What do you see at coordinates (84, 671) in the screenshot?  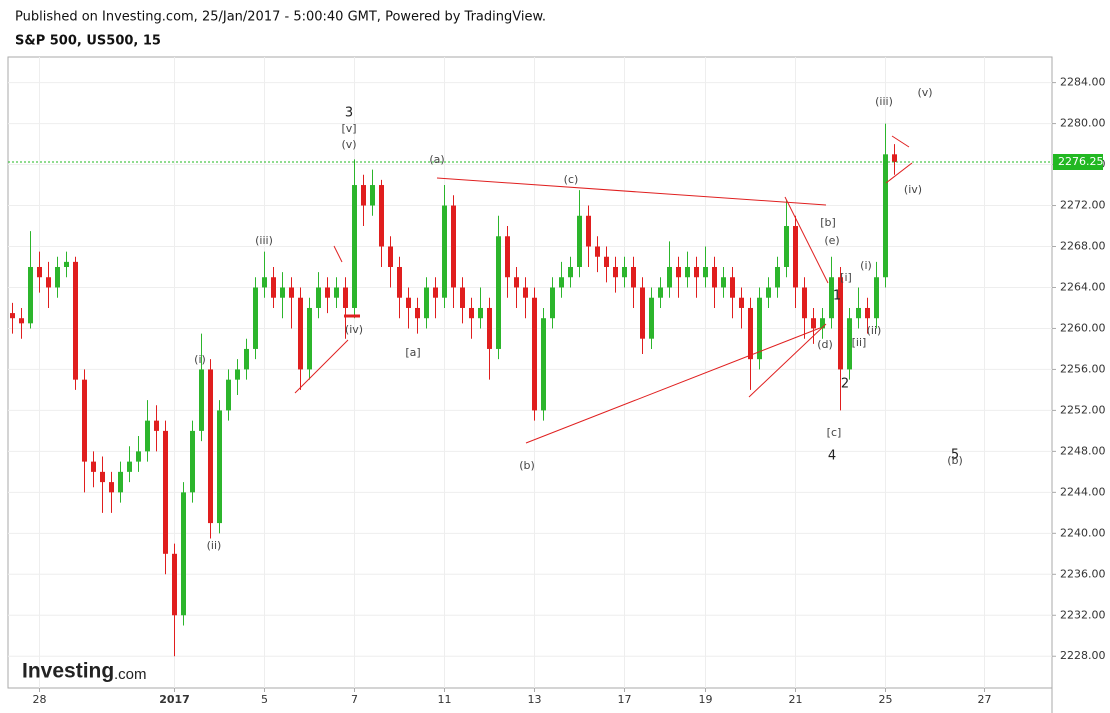 I see `logo: Investing .com` at bounding box center [84, 671].